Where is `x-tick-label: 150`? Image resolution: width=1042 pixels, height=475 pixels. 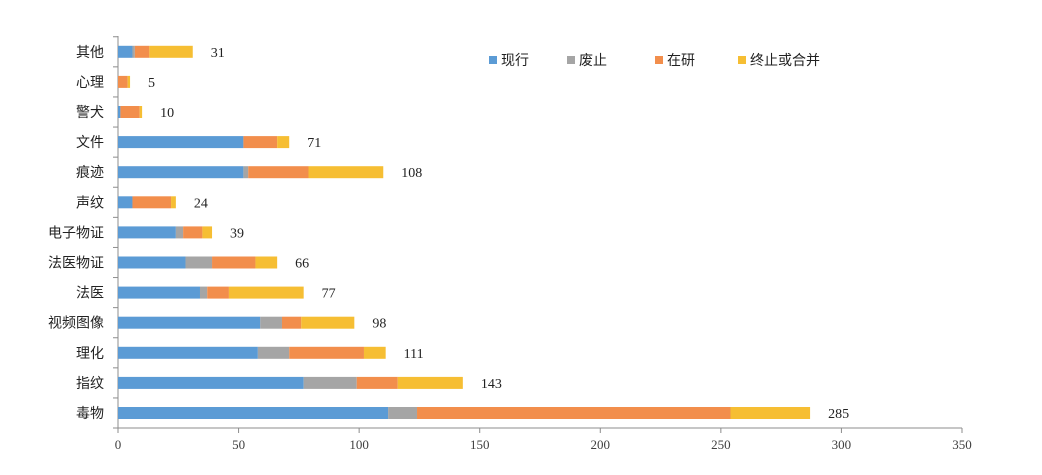
x-tick-label: 150 is located at coordinates (480, 444).